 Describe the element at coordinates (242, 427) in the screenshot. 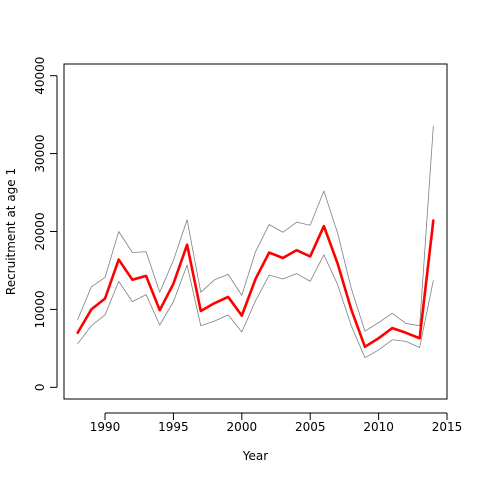

I see `x-tick-label: 2000` at that location.